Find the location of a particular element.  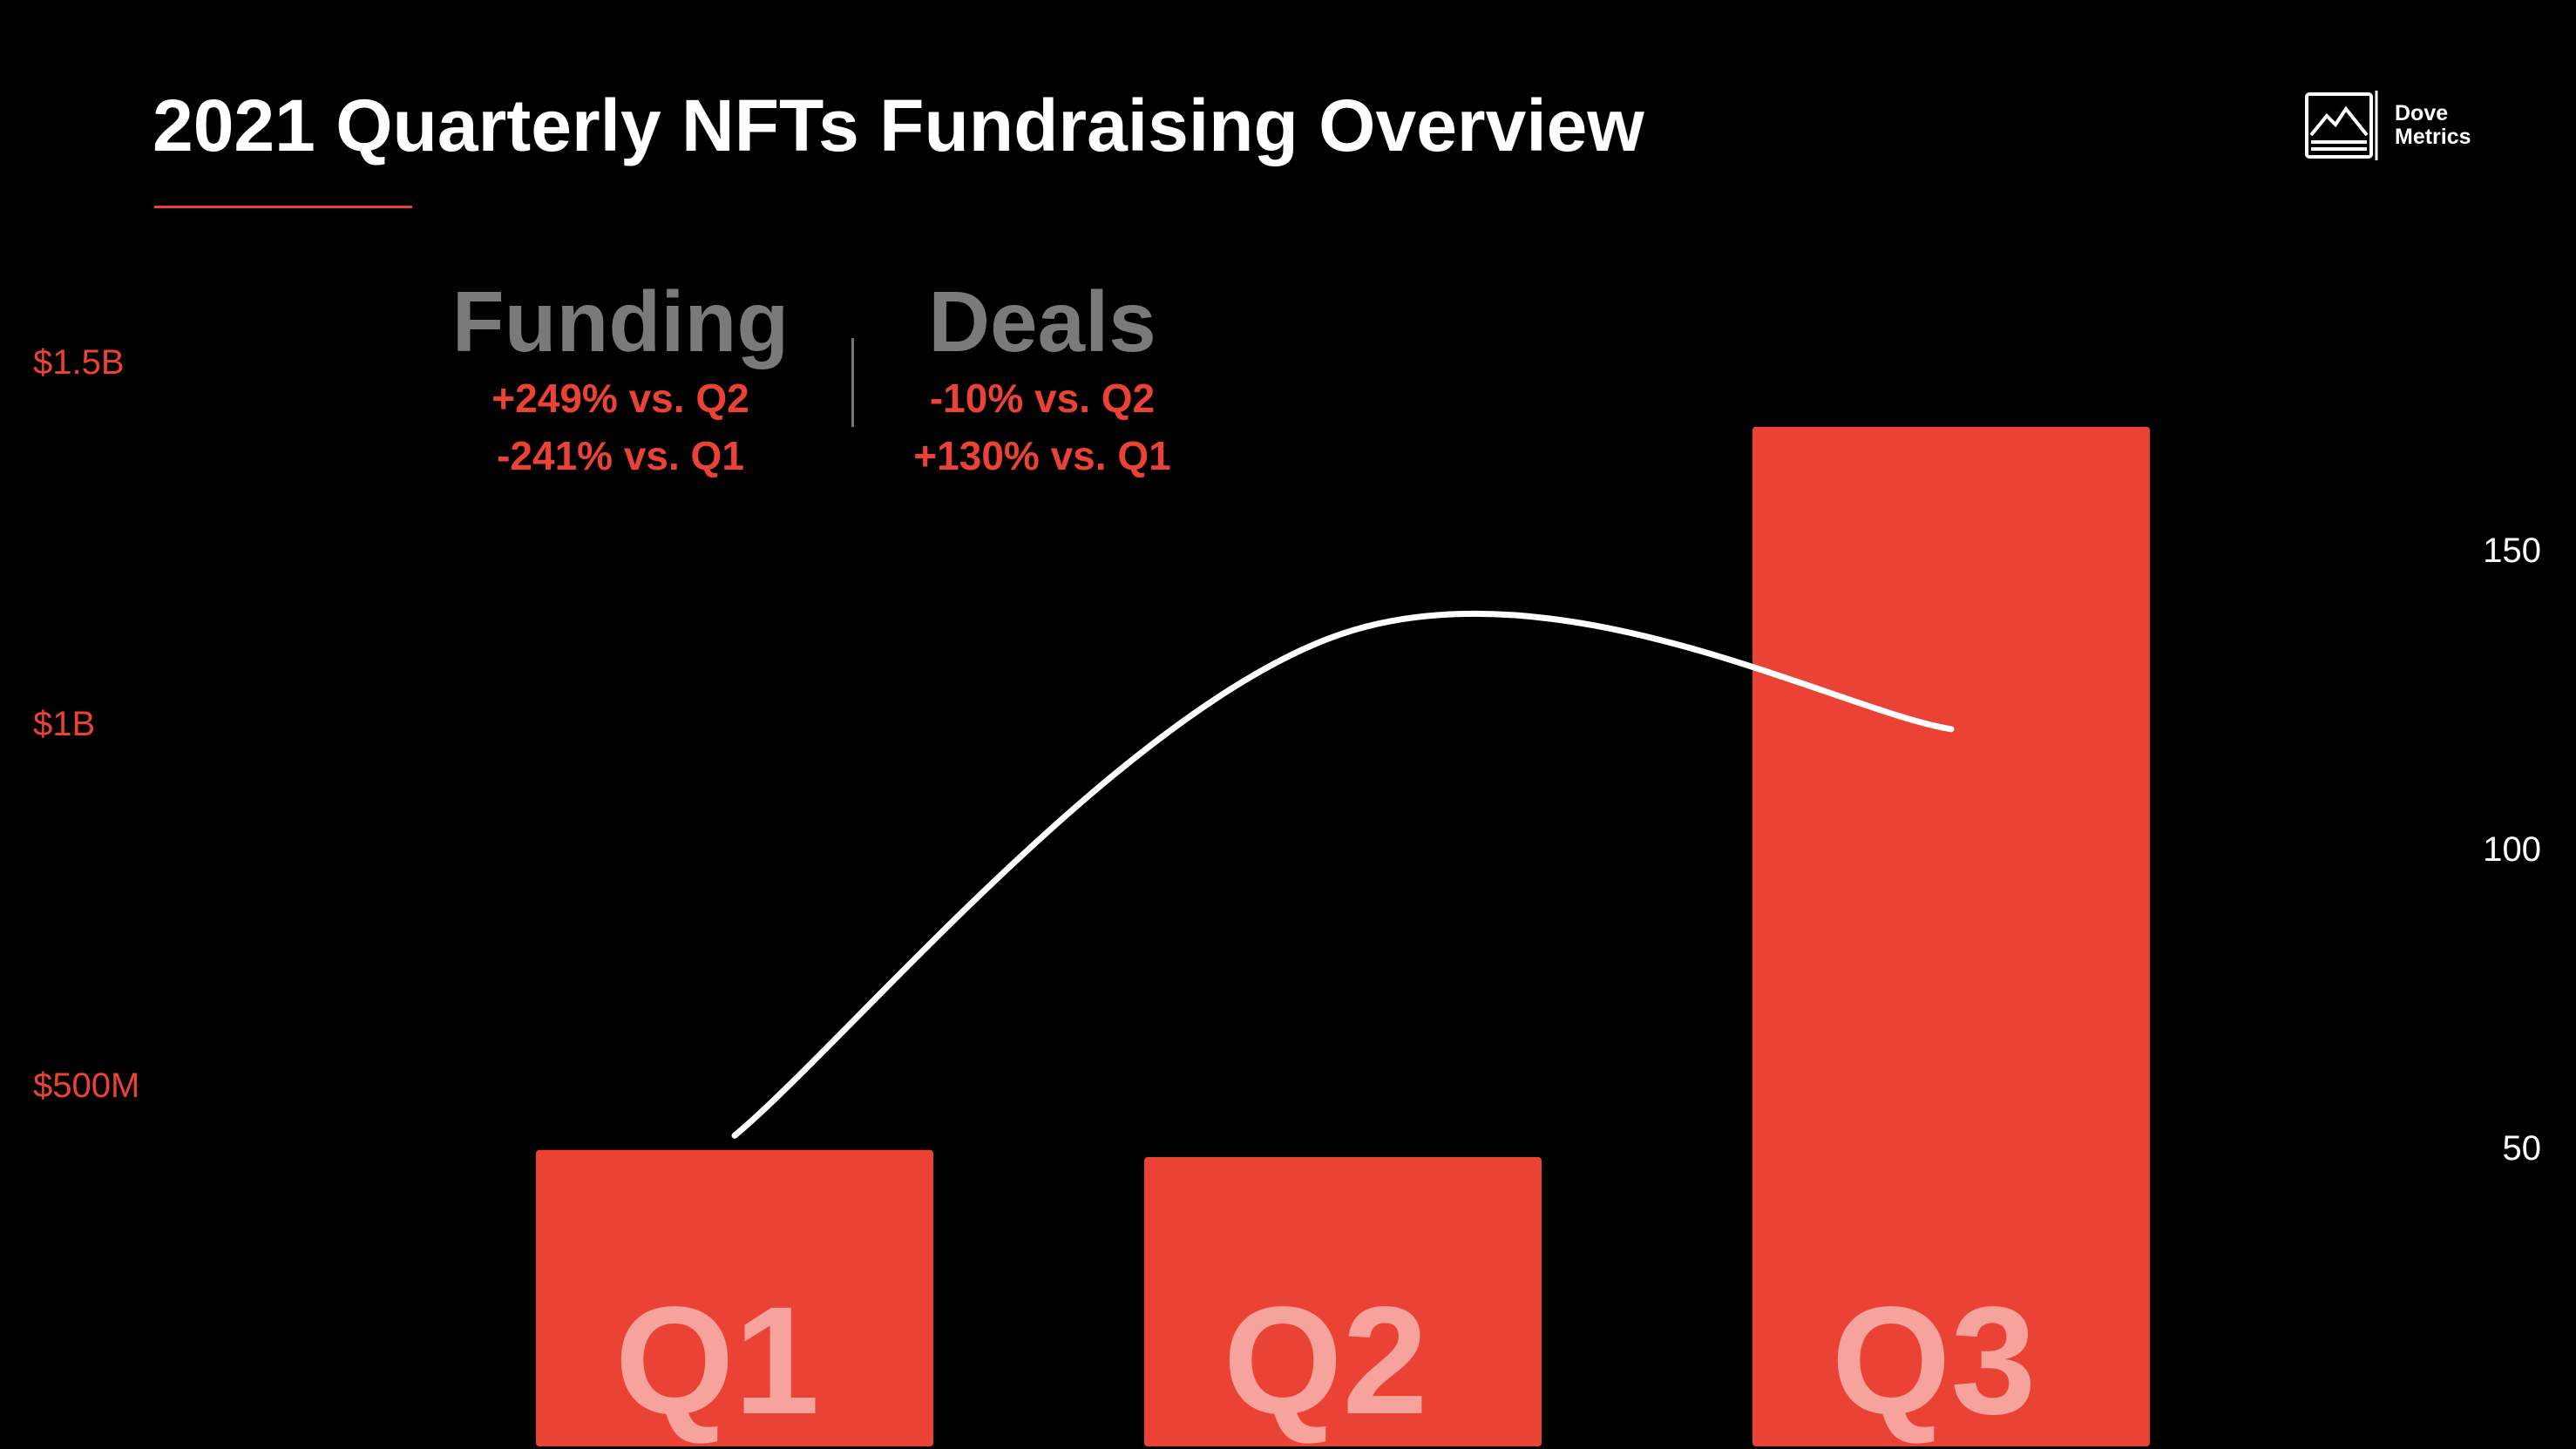

left-axis-tick-1: $1B is located at coordinates (64, 724).